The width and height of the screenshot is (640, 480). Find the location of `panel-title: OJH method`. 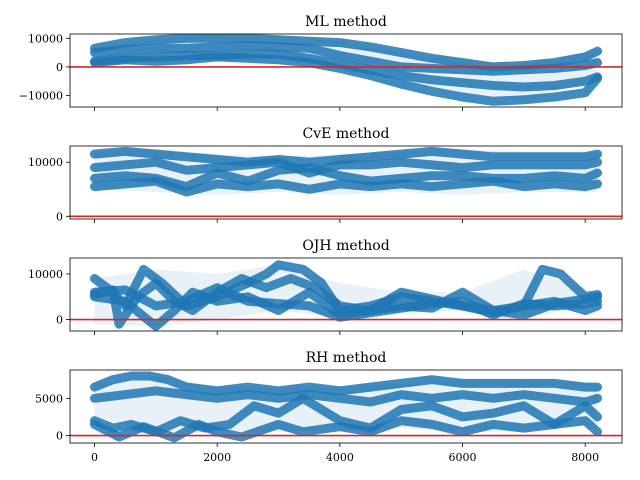

panel-title: OJH method is located at coordinates (345, 246).